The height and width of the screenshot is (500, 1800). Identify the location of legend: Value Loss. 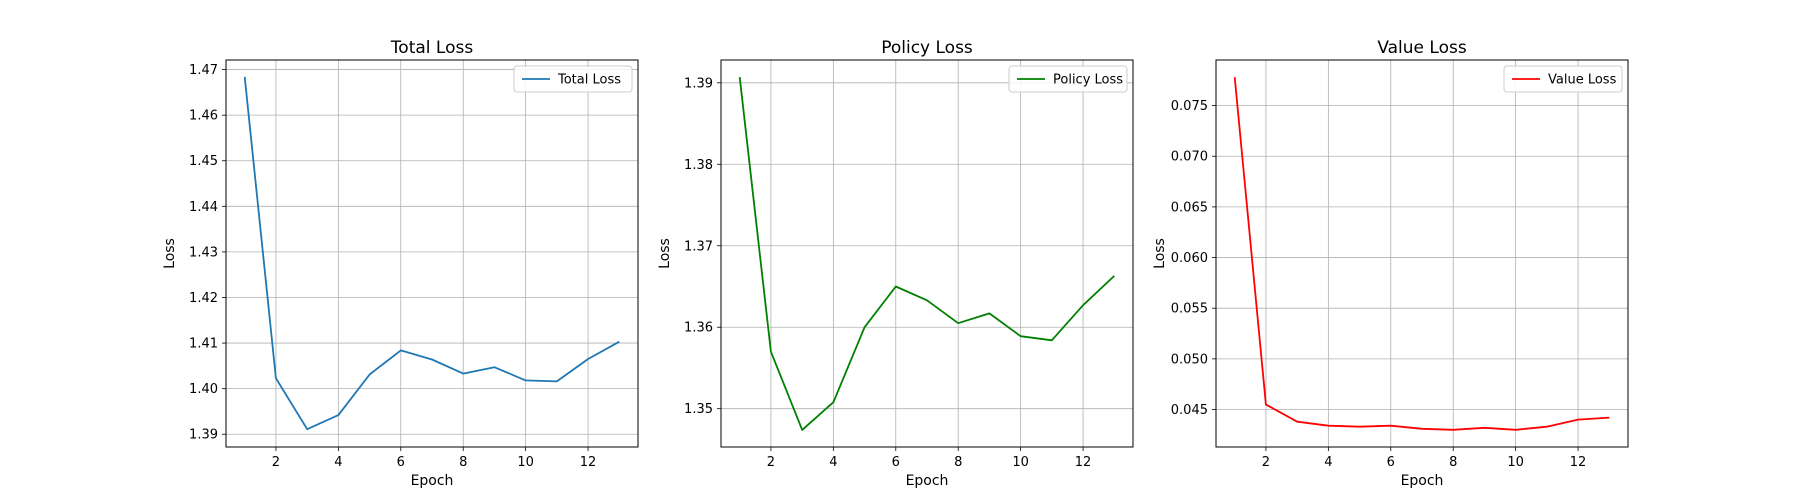
(1563, 79).